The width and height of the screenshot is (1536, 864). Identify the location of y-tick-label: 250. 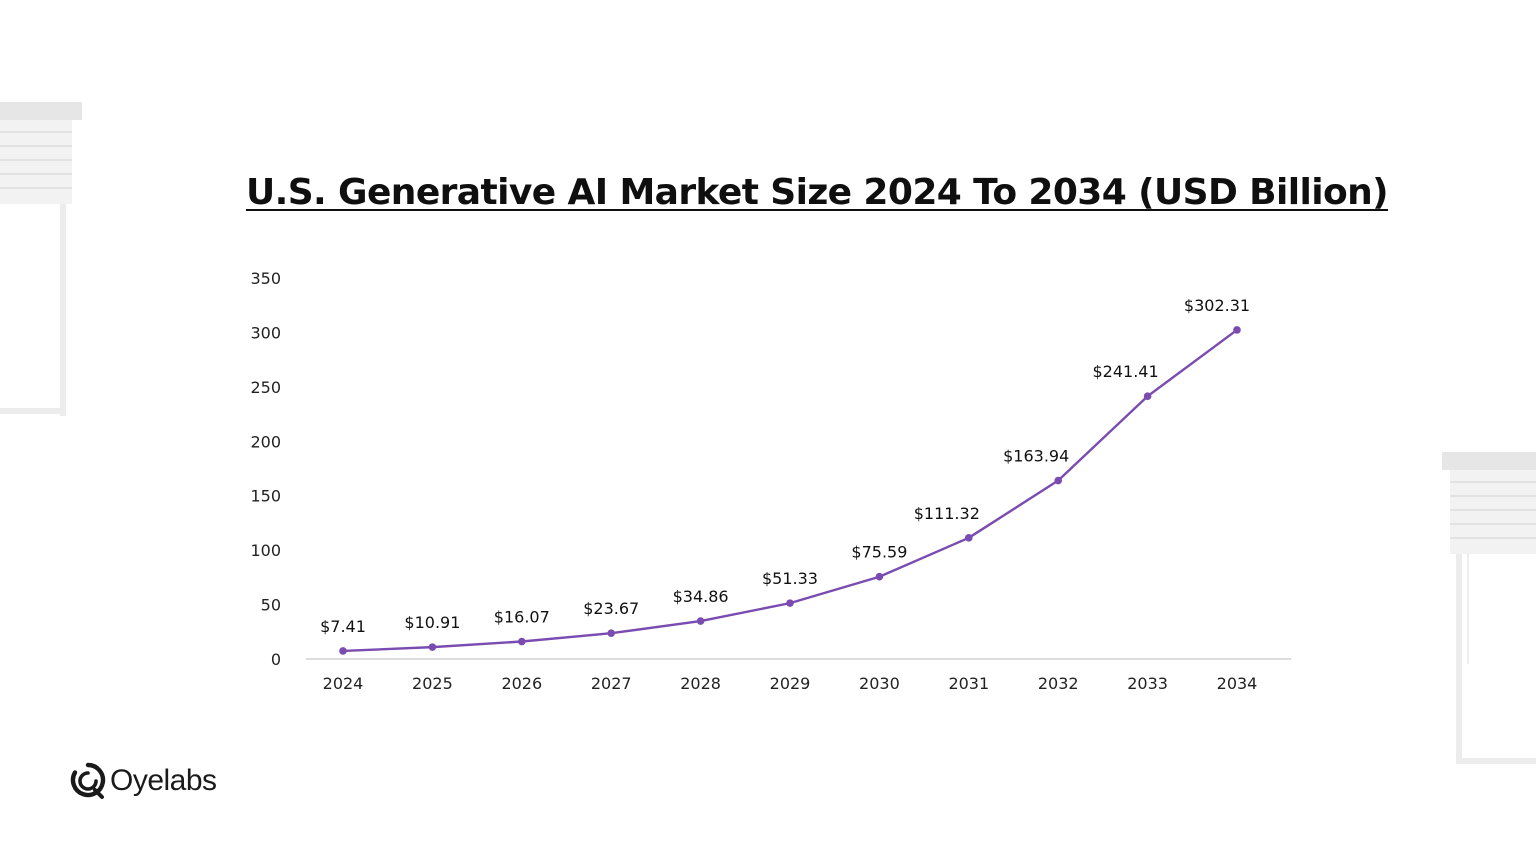
(265, 387).